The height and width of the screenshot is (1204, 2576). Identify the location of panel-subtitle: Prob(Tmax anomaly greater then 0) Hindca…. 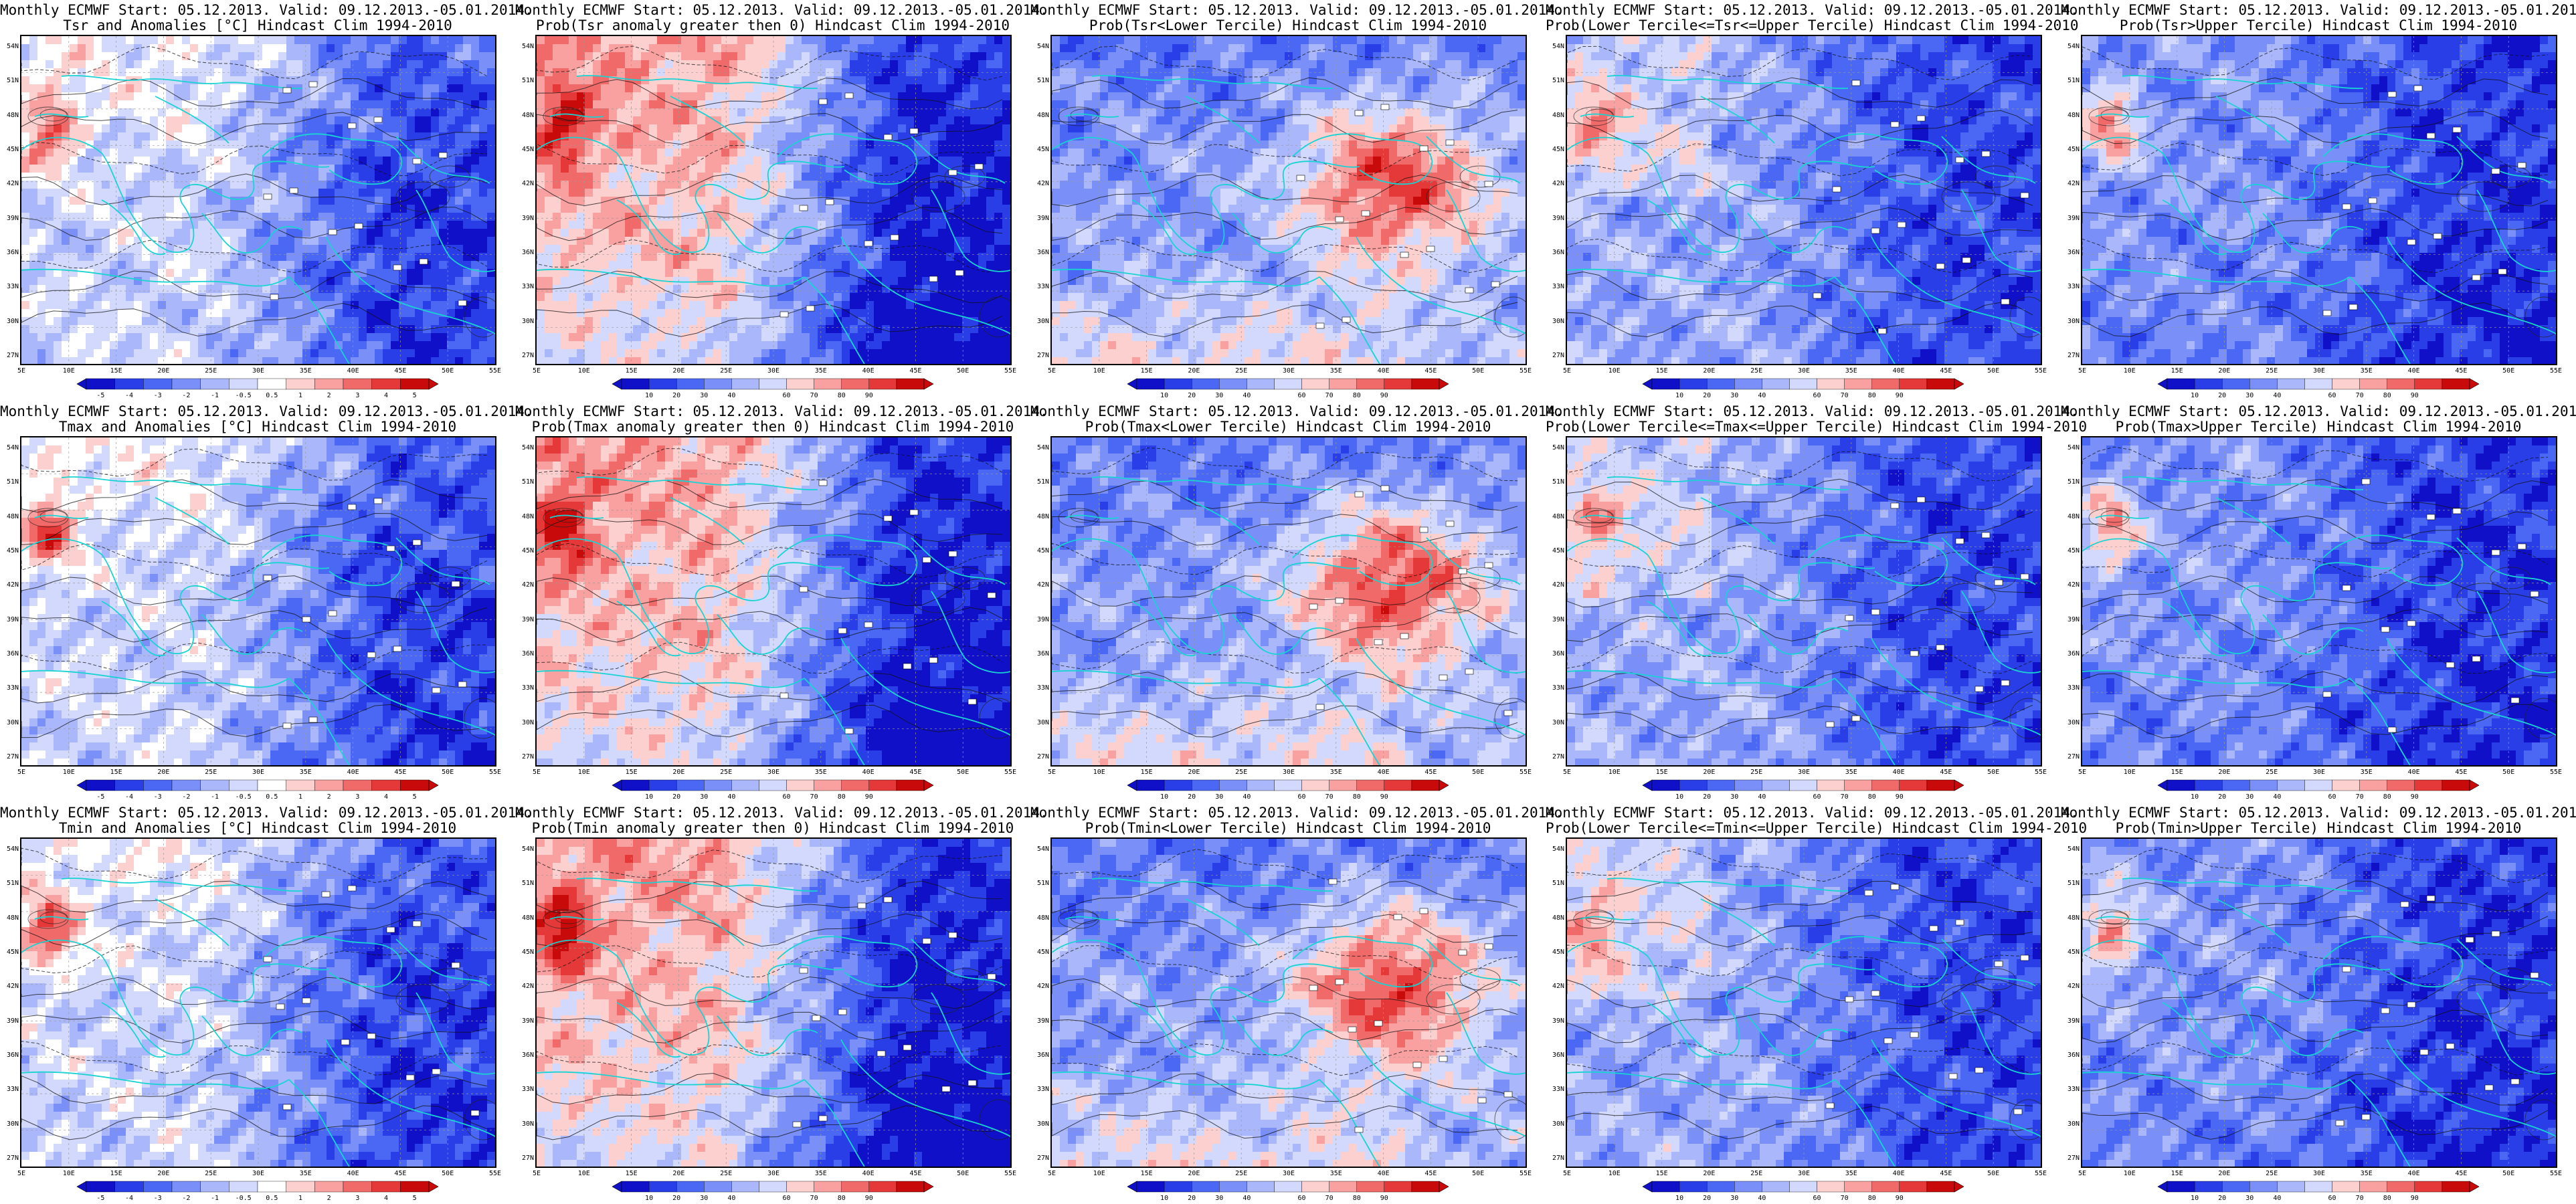
(773, 427).